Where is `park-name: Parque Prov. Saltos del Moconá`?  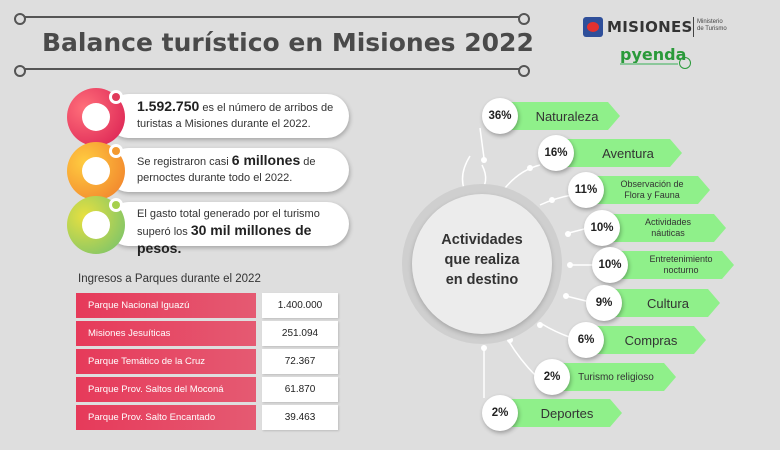
park-name: Parque Prov. Saltos del Moconá is located at coordinates (166, 389).